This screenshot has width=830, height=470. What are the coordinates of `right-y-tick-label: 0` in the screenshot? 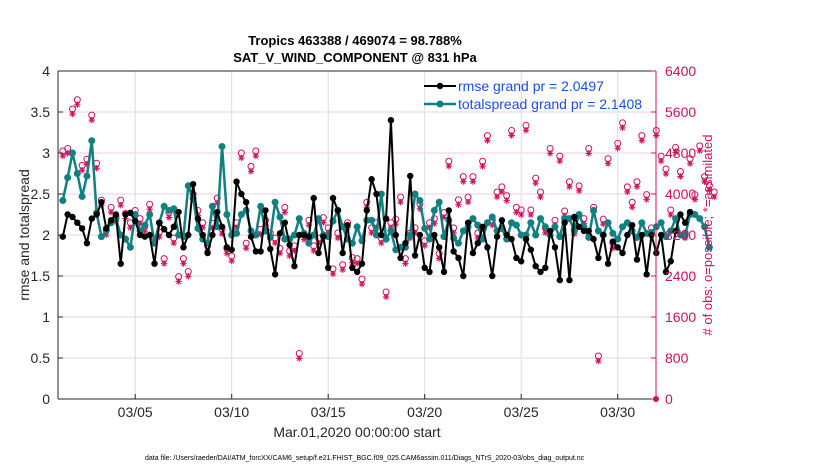 It's located at (669, 399).